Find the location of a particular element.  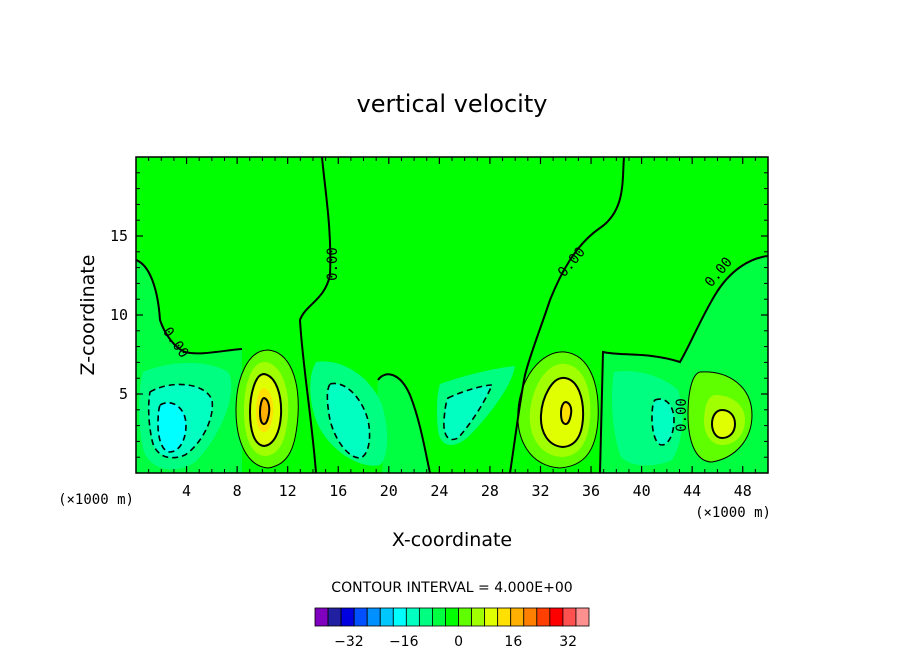

positive-contours is located at coordinates (494, 409).